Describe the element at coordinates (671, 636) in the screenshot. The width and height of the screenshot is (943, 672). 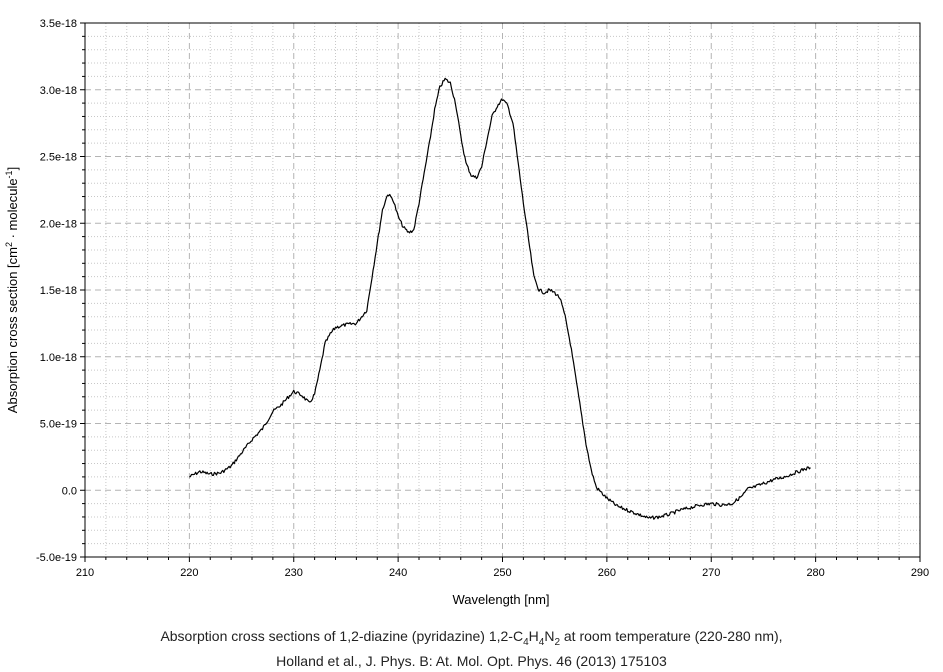
I see `caption-line-1-post: at room temperature (220-280 nm),` at that location.